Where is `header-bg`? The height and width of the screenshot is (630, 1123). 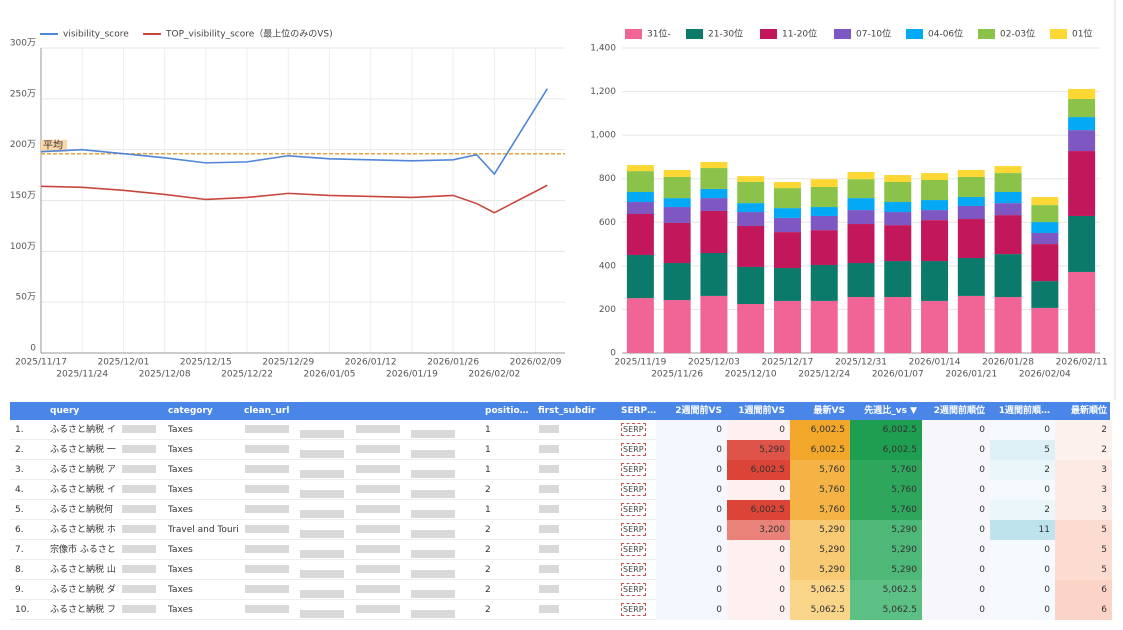 header-bg is located at coordinates (560, 411).